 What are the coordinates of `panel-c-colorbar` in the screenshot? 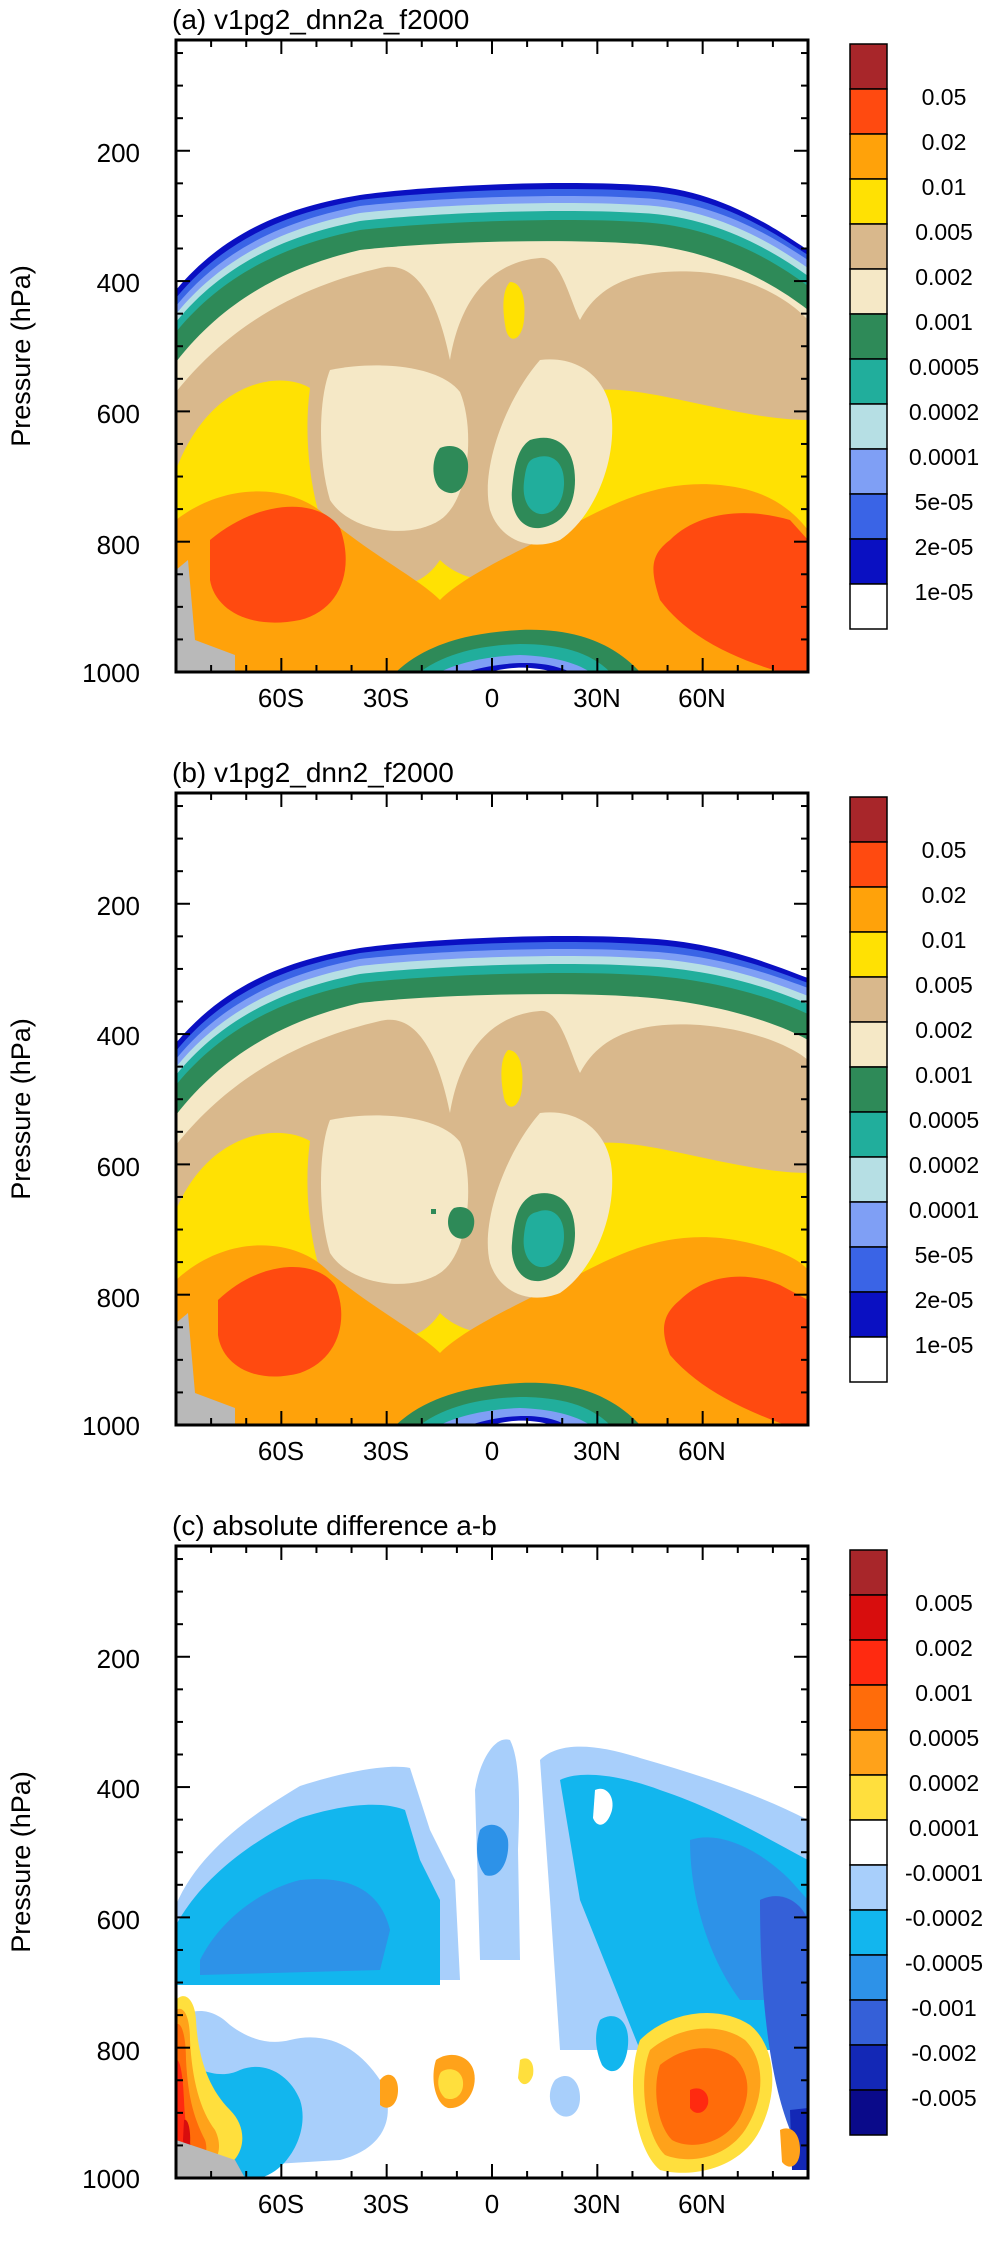 It's located at (868, 1842).